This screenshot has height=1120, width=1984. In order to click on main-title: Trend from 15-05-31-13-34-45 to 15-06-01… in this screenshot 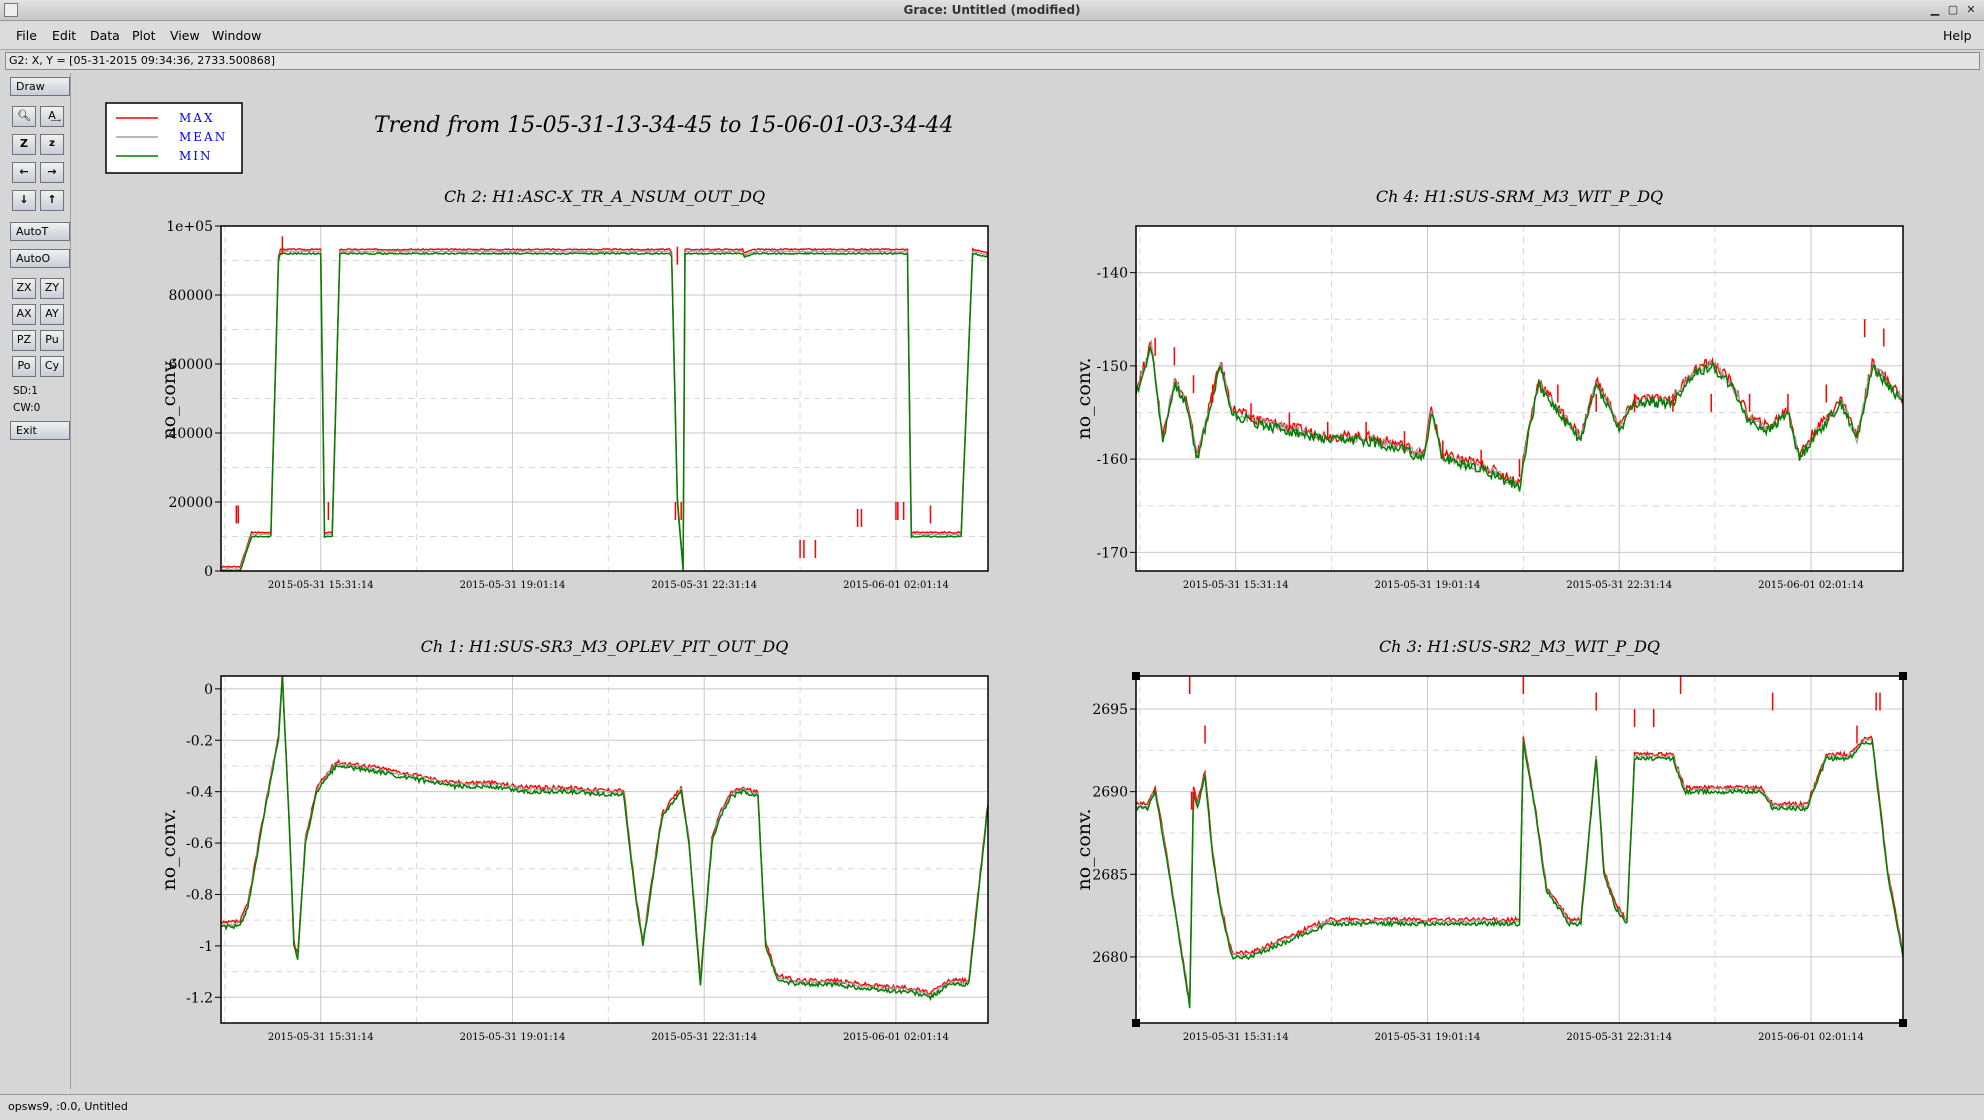, I will do `click(664, 125)`.